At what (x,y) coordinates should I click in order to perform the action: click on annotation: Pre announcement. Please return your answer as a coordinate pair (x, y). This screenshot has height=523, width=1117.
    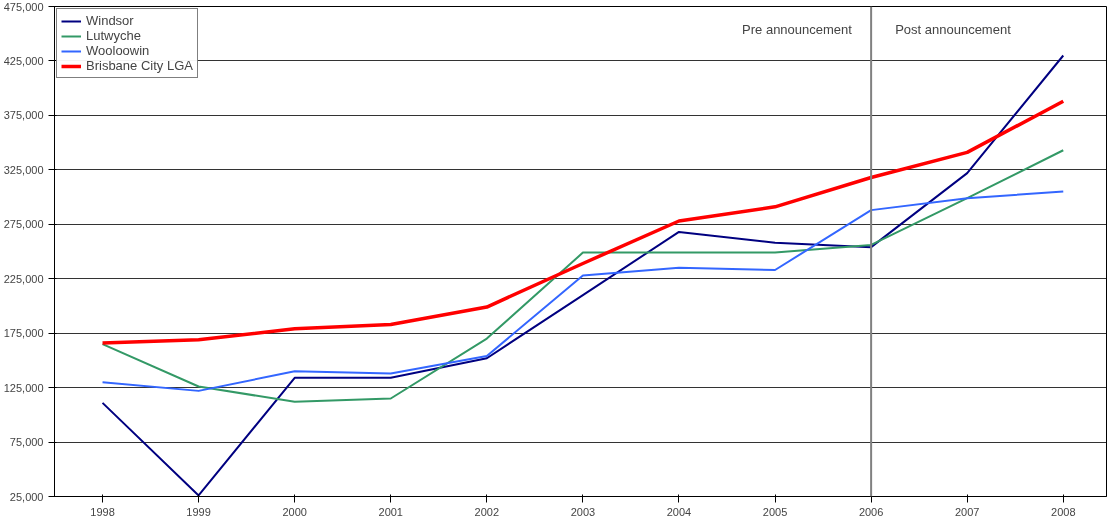
    Looking at the image, I should click on (797, 29).